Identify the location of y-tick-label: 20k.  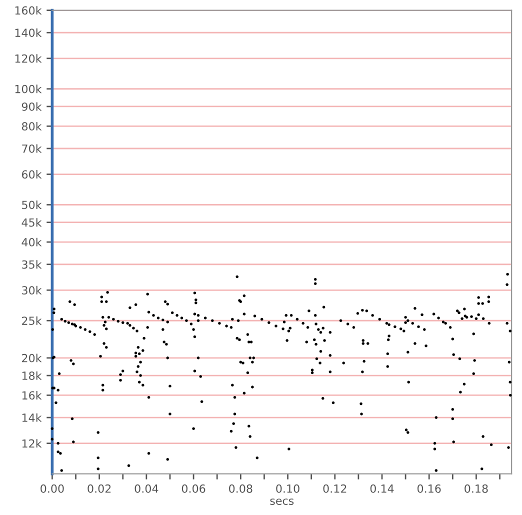
(32, 358).